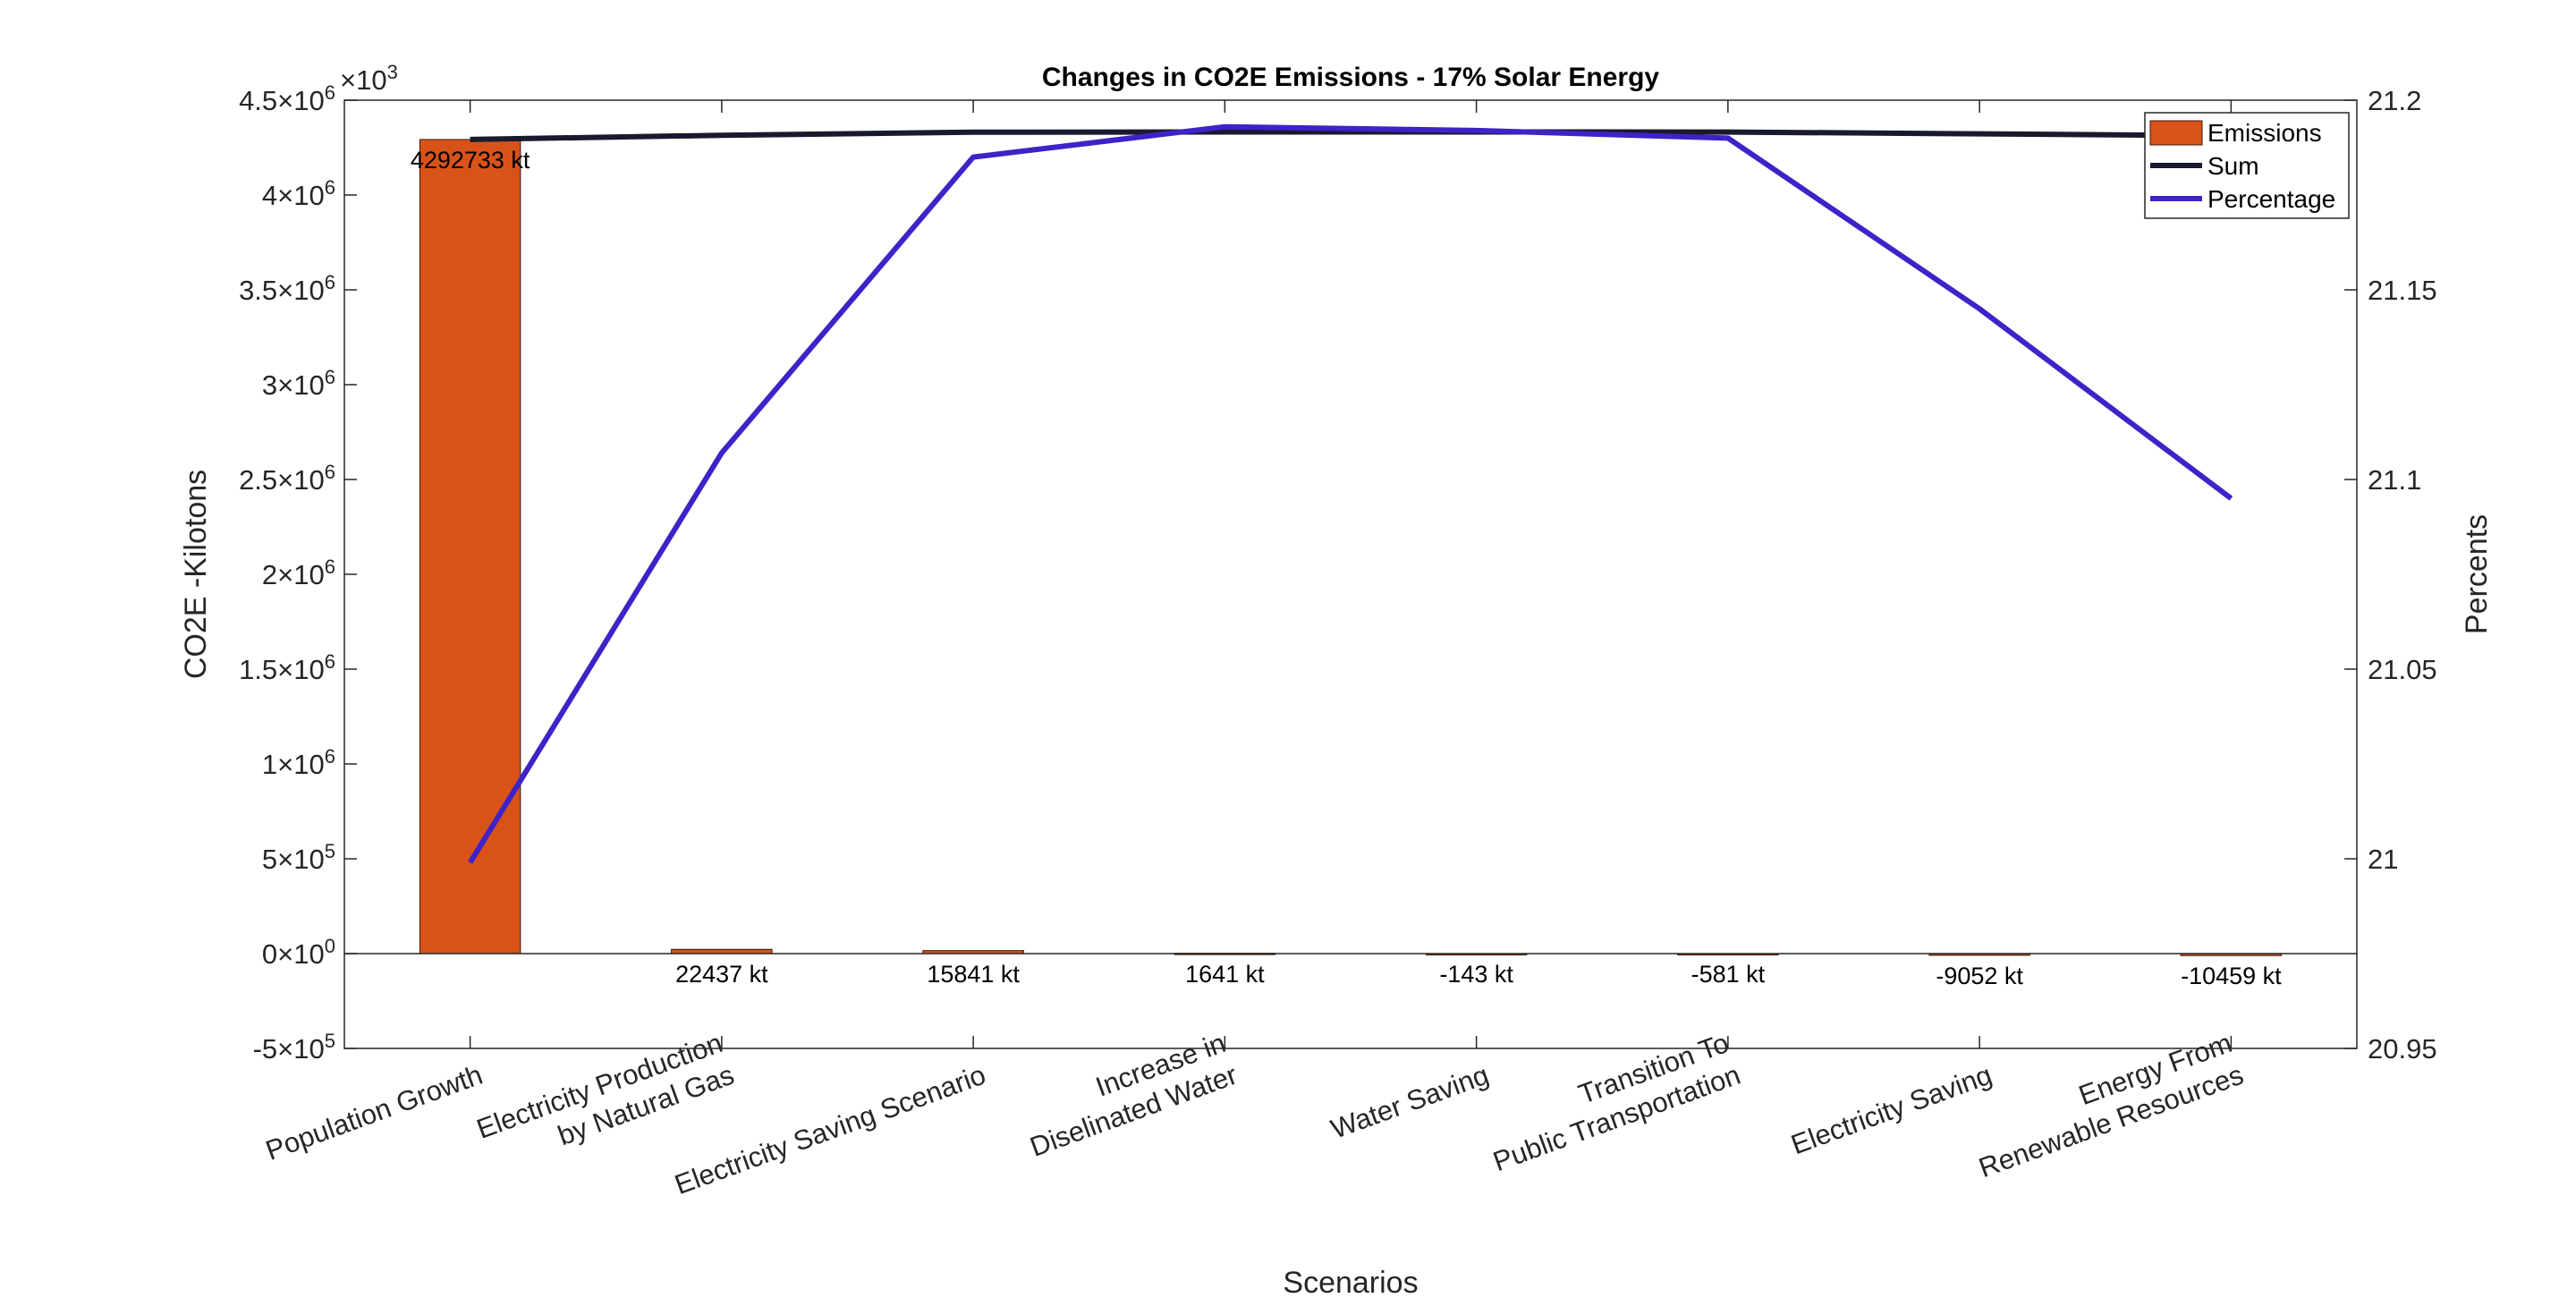 Image resolution: width=2576 pixels, height=1298 pixels. What do you see at coordinates (1225, 974) in the screenshot?
I see `data-label-3: 1641 kt` at bounding box center [1225, 974].